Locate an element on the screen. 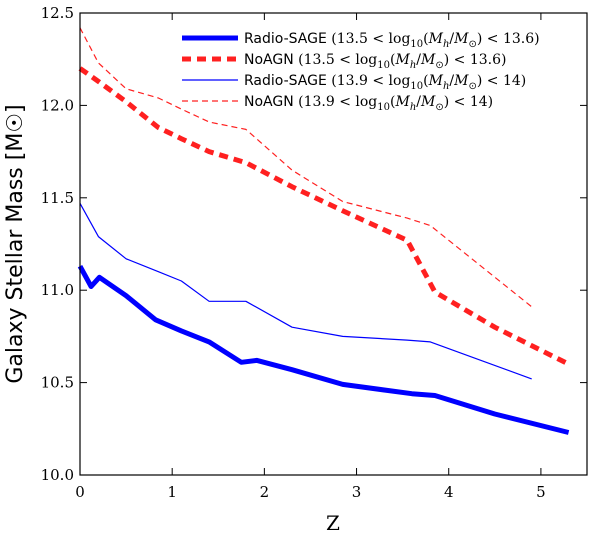 The image size is (598, 539). x-tick-label: 4 is located at coordinates (449, 492).